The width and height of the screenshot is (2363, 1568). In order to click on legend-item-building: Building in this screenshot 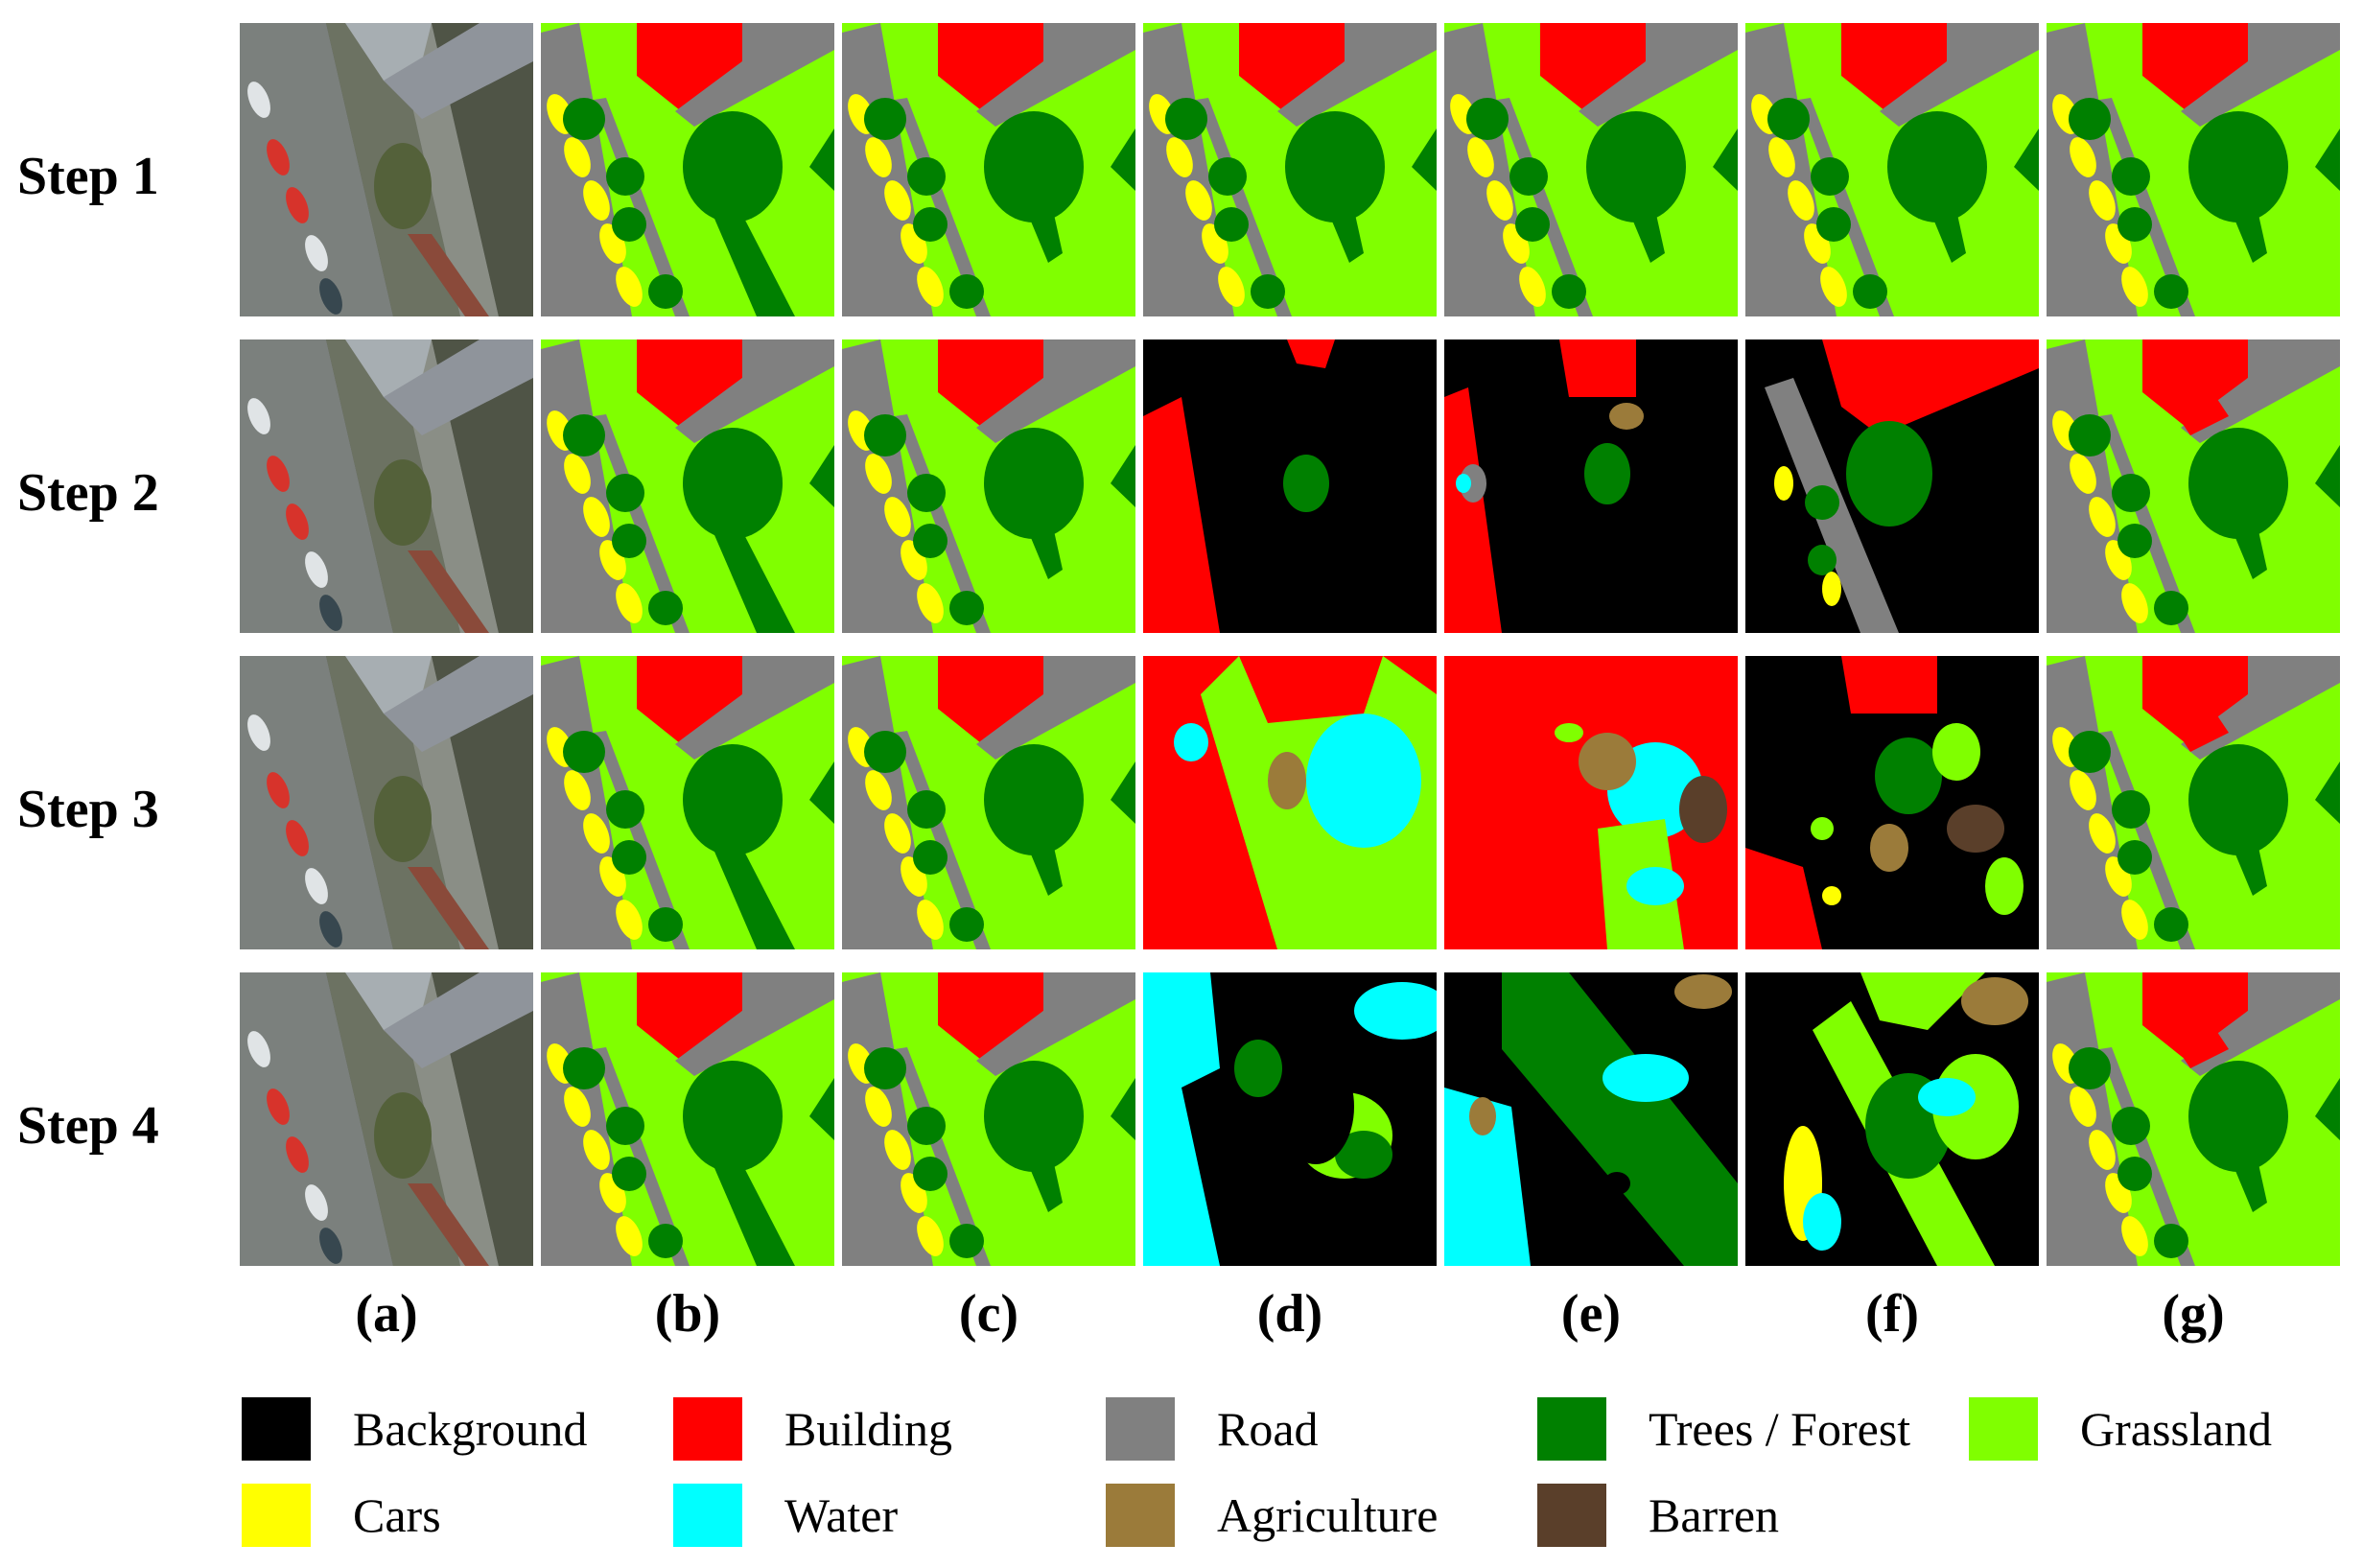, I will do `click(812, 1429)`.